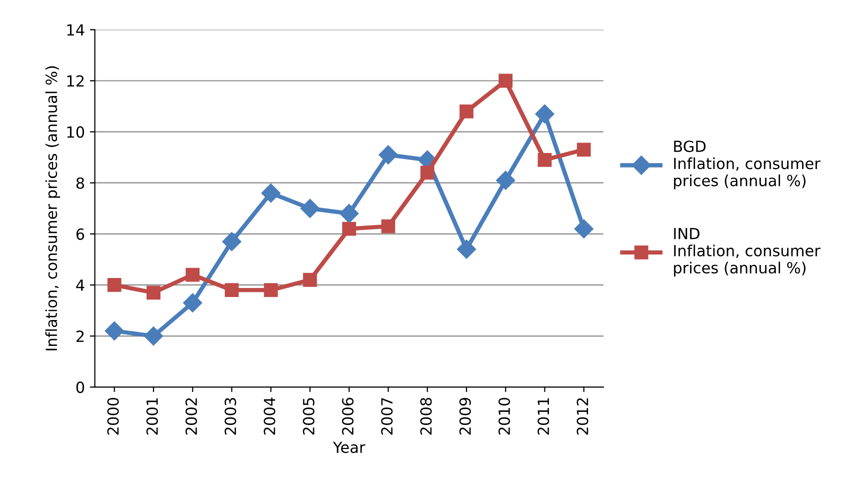  I want to click on x-tick-label: 2012, so click(582, 416).